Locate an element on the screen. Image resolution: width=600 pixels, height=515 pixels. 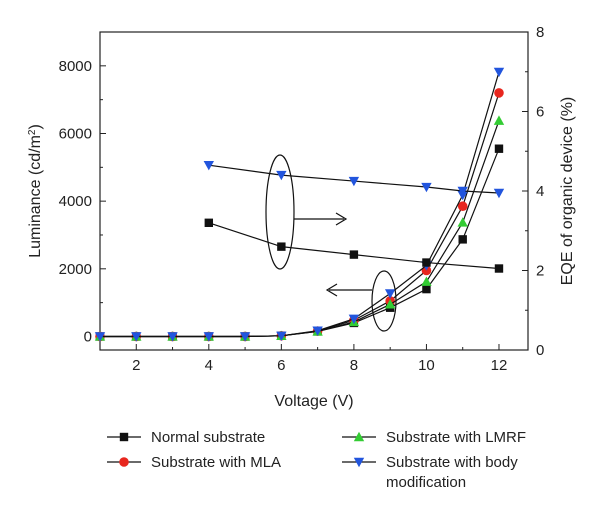
left-arrow-head is located at coordinates (331, 290).